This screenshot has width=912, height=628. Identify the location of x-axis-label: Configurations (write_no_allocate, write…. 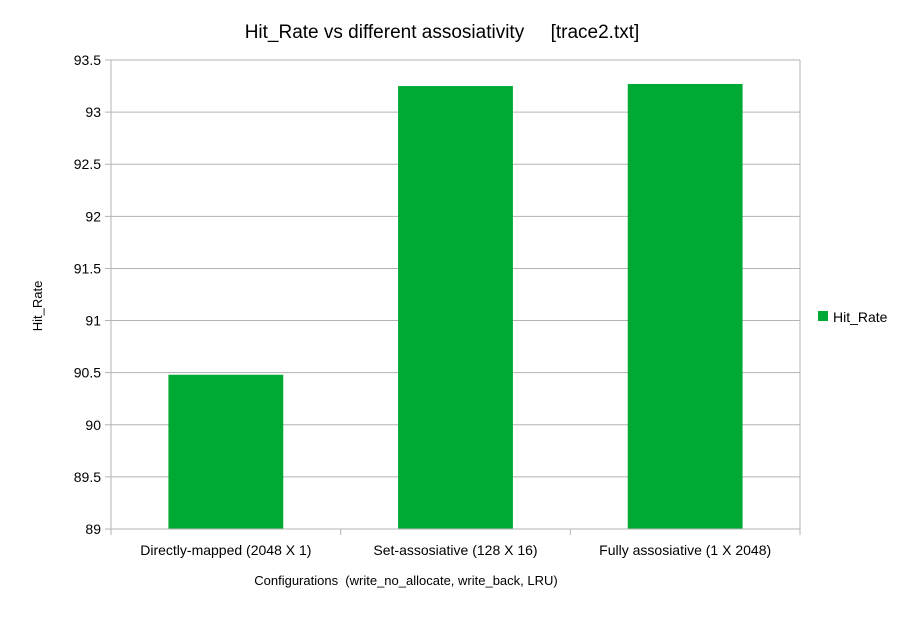
(405, 580).